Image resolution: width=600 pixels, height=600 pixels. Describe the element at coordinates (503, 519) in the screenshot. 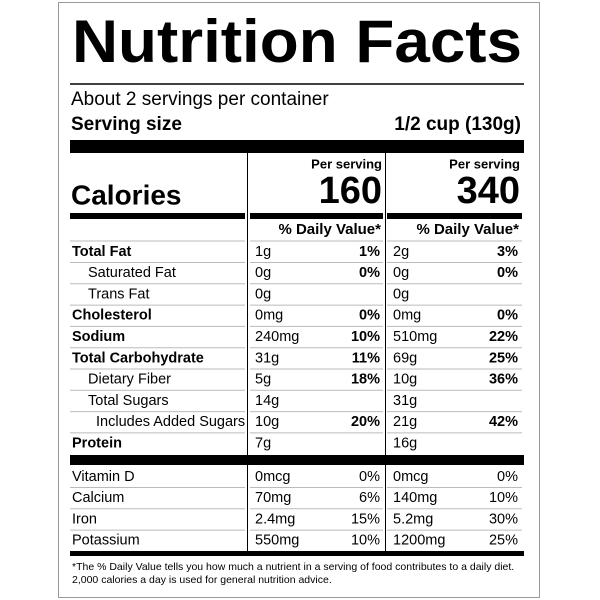

I see `daily-value: 30%` at that location.